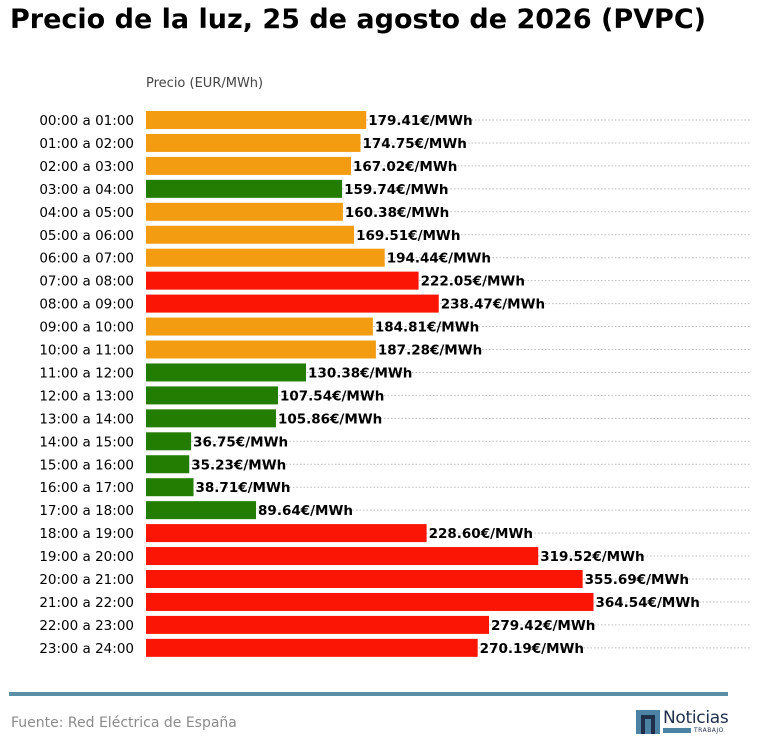 This screenshot has height=755, width=759. Describe the element at coordinates (532, 649) in the screenshot. I see `value-label: 270.19€/MWh` at that location.